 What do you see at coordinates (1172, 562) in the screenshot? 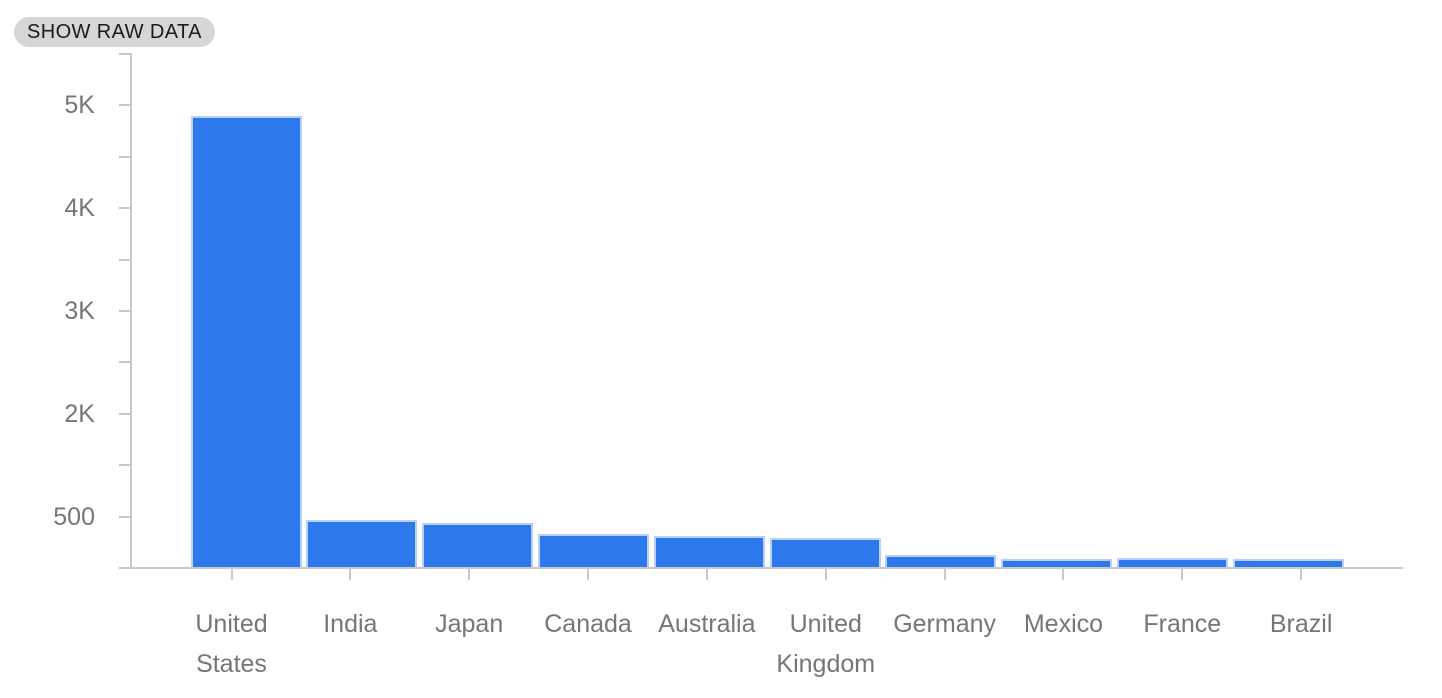
I see `bar-france` at bounding box center [1172, 562].